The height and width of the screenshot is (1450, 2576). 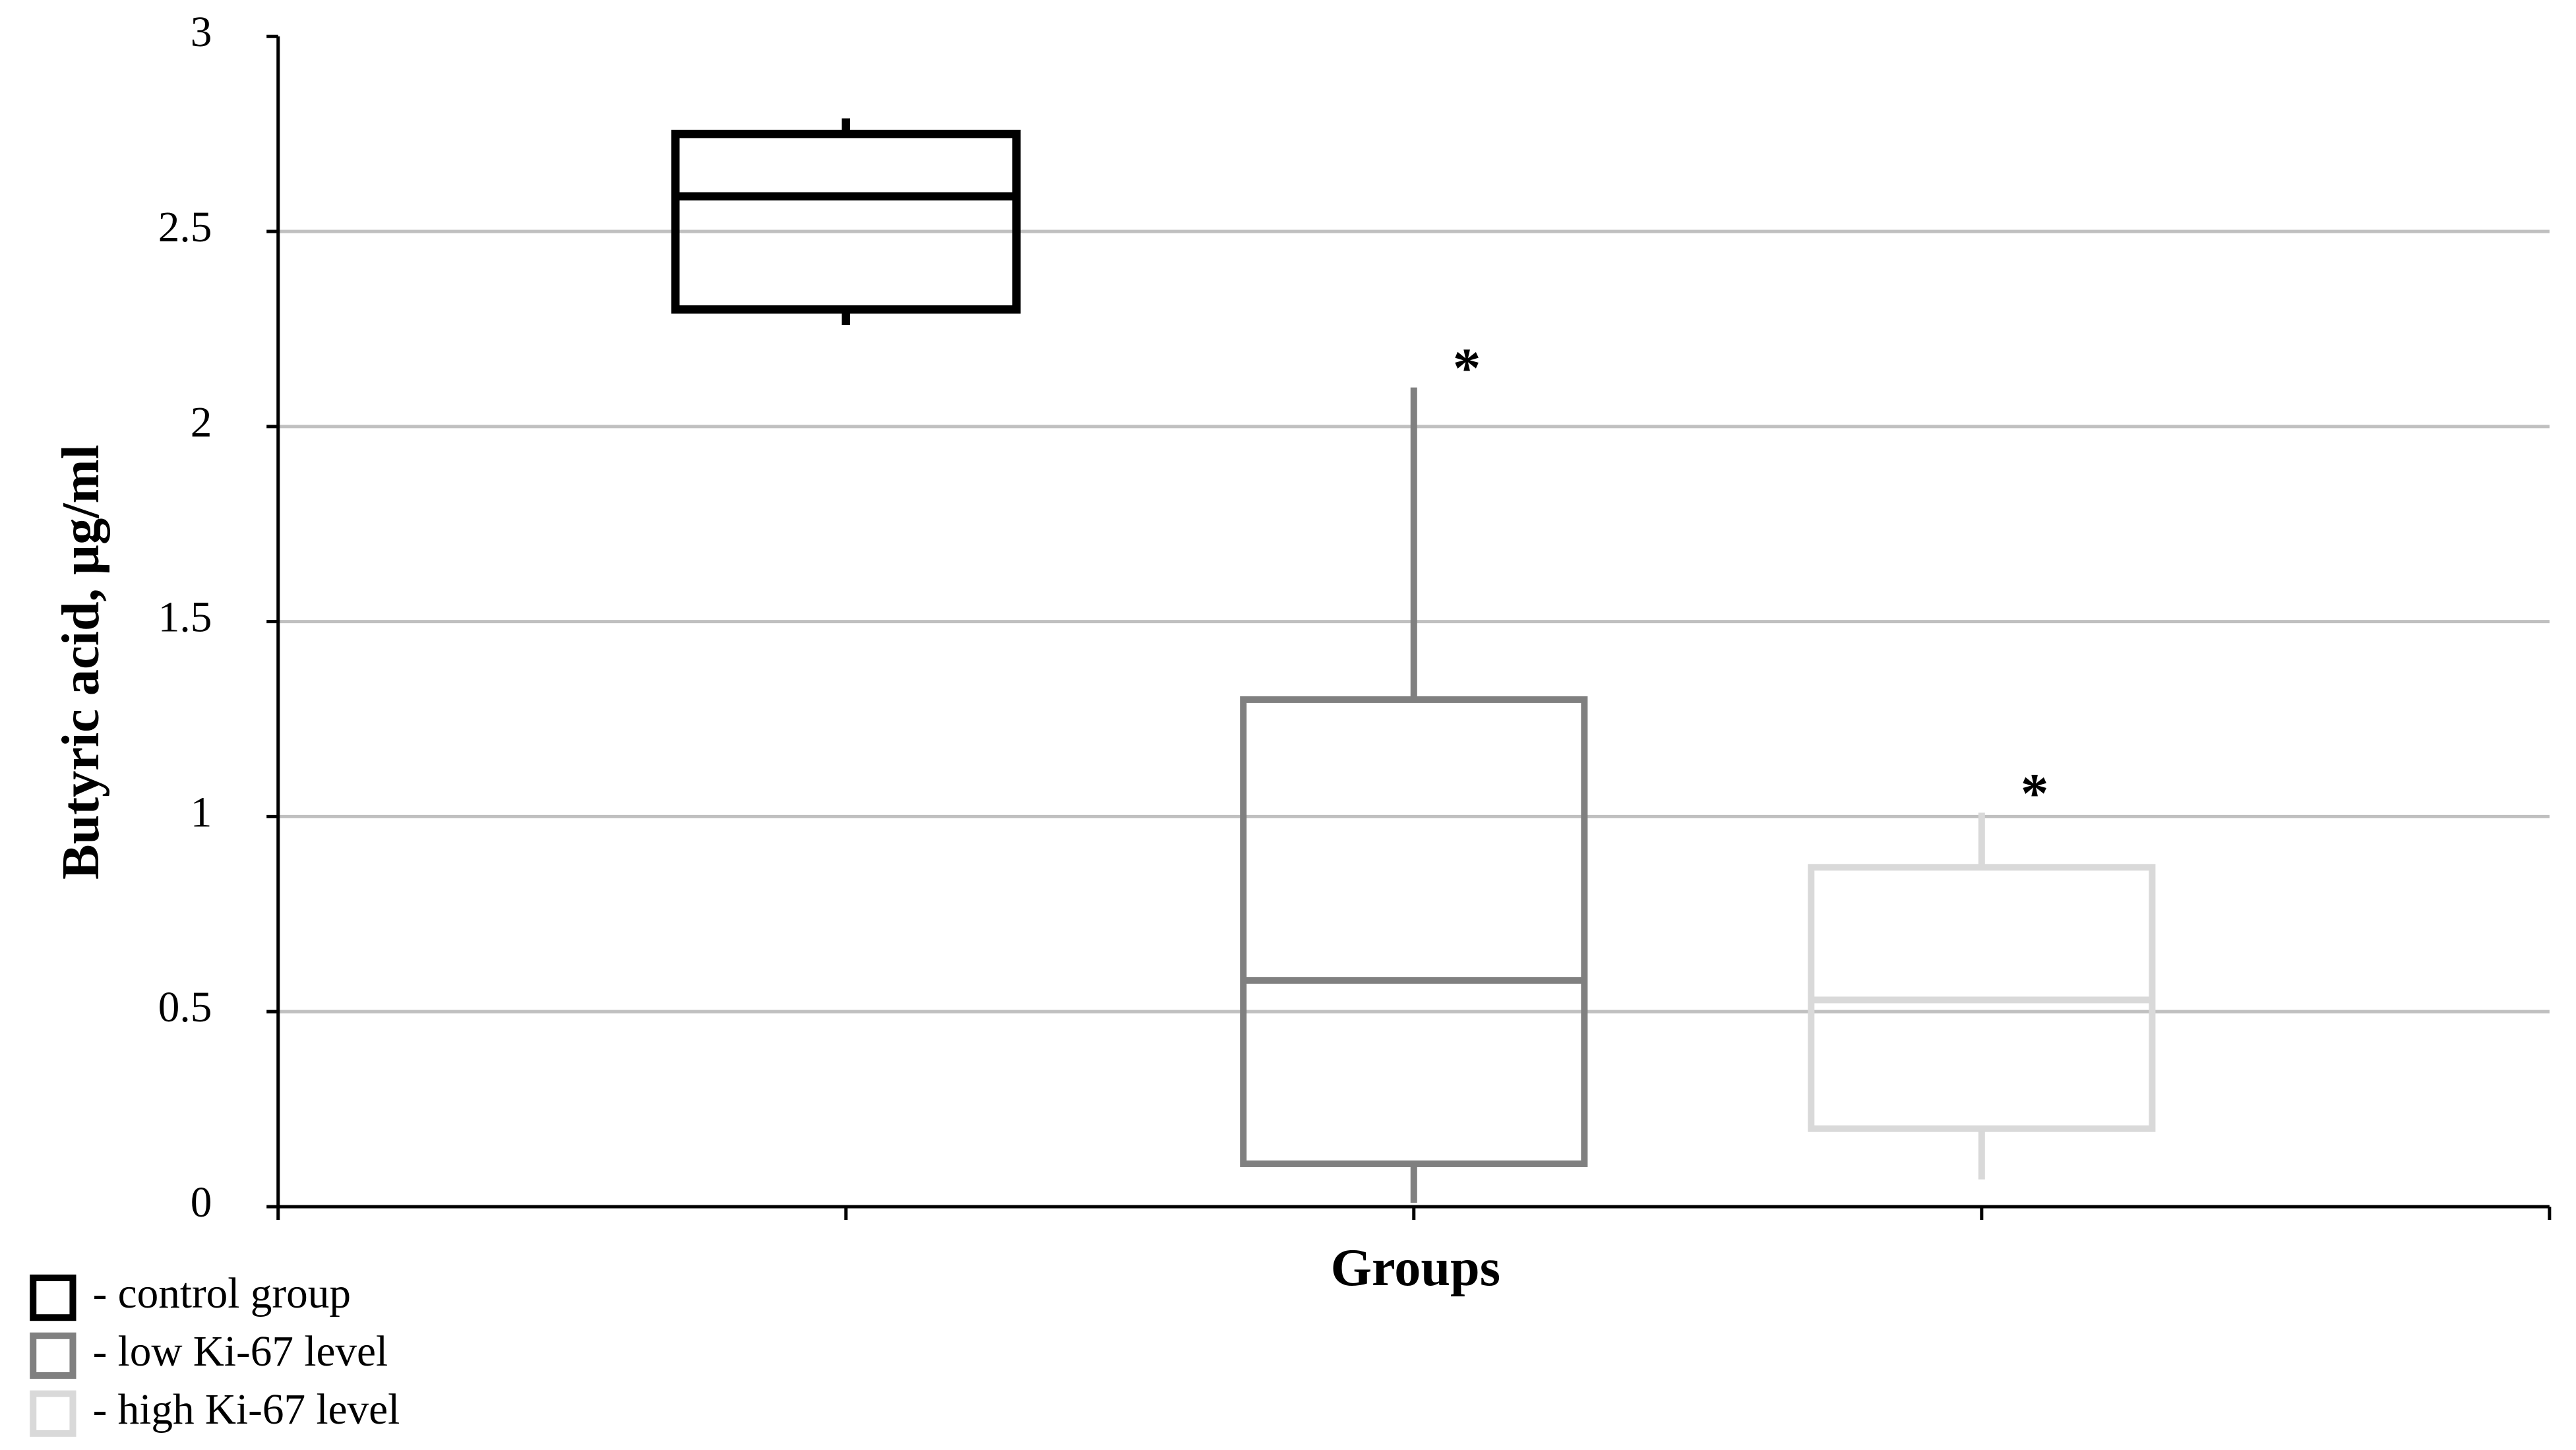 What do you see at coordinates (201, 422) in the screenshot?
I see `y-tick-label: 2` at bounding box center [201, 422].